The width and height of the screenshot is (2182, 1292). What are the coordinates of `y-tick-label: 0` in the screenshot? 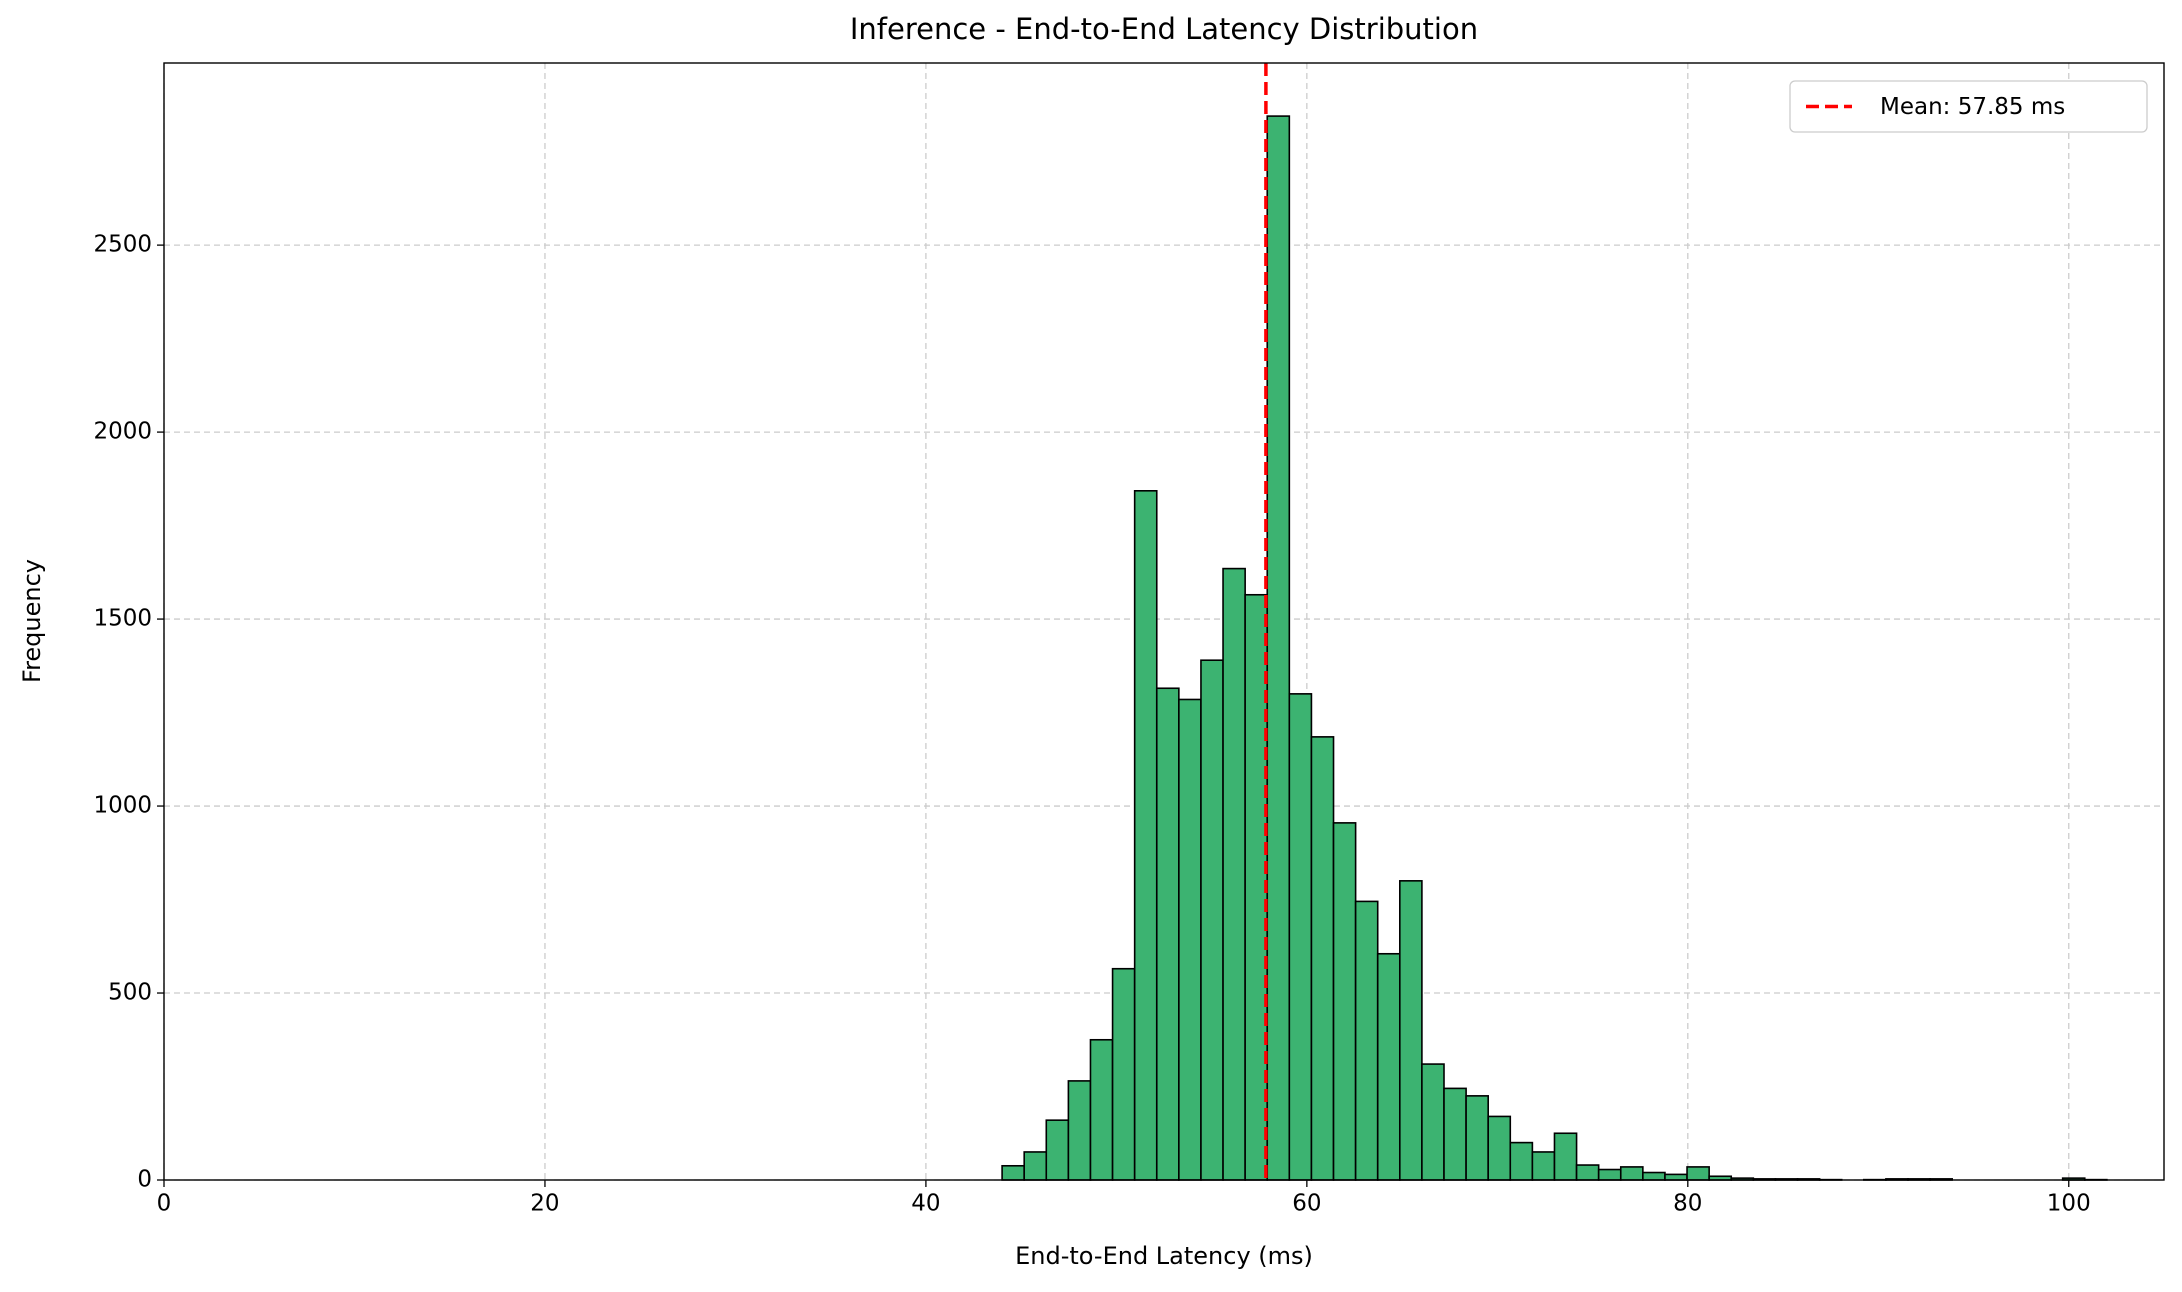 It's located at (144, 1180).